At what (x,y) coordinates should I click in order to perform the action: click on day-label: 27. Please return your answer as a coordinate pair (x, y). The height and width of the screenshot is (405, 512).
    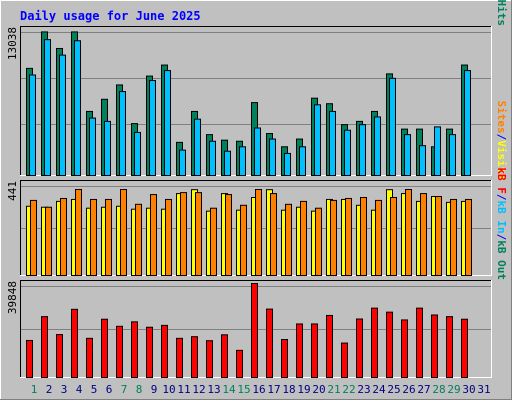
    Looking at the image, I should click on (423, 389).